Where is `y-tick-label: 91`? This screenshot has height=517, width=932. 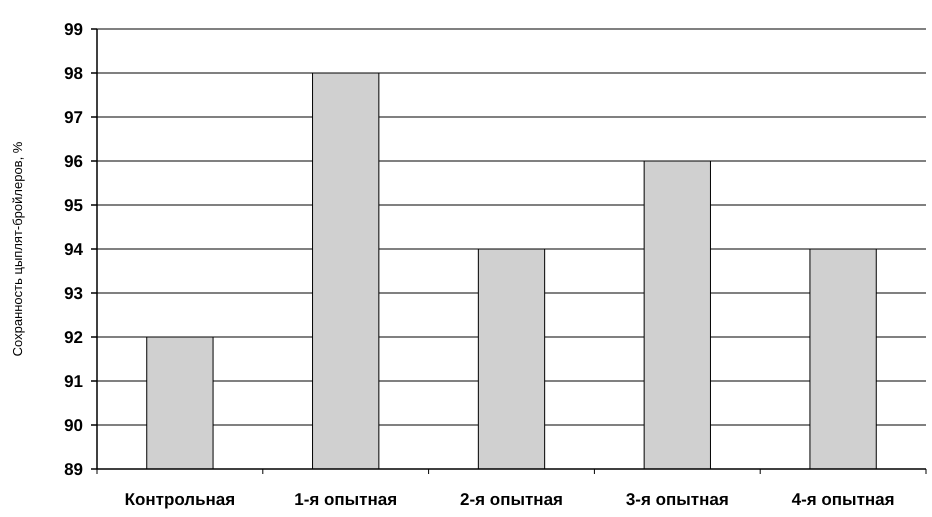
y-tick-label: 91 is located at coordinates (73, 381).